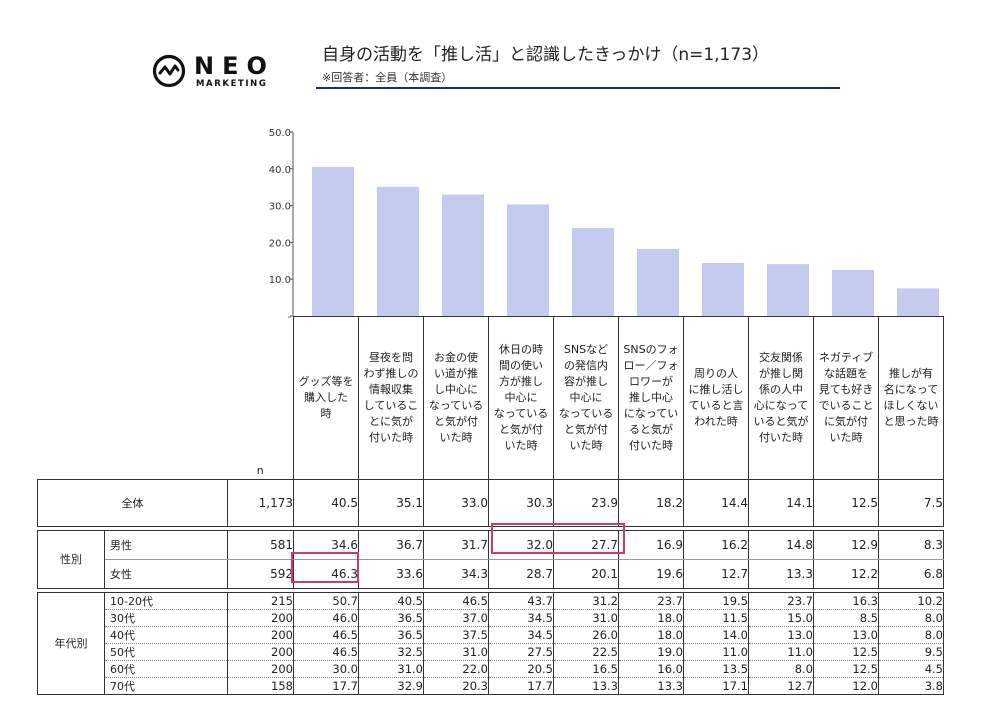  Describe the element at coordinates (326, 618) in the screenshot. I see `age-row-value: 46.0` at that location.